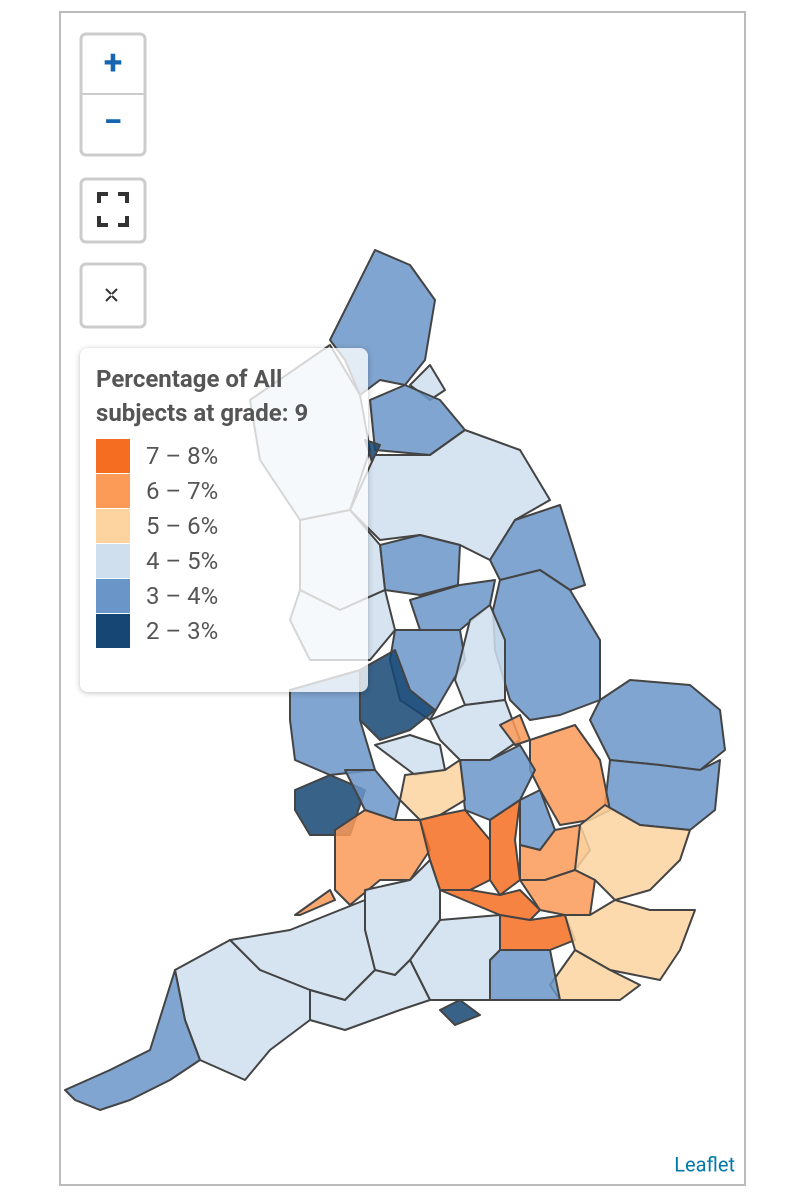  What do you see at coordinates (182, 630) in the screenshot?
I see `legend-label: 2 – 3%` at bounding box center [182, 630].